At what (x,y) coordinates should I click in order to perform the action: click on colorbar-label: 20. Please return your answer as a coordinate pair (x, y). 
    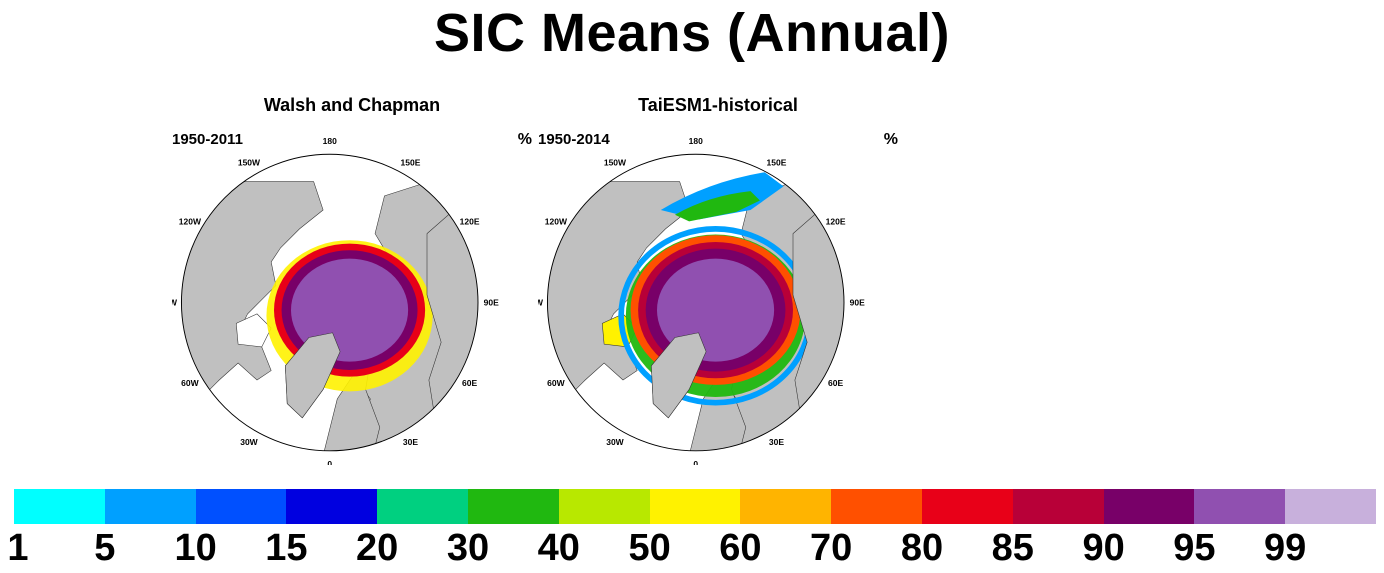
    Looking at the image, I should click on (377, 548).